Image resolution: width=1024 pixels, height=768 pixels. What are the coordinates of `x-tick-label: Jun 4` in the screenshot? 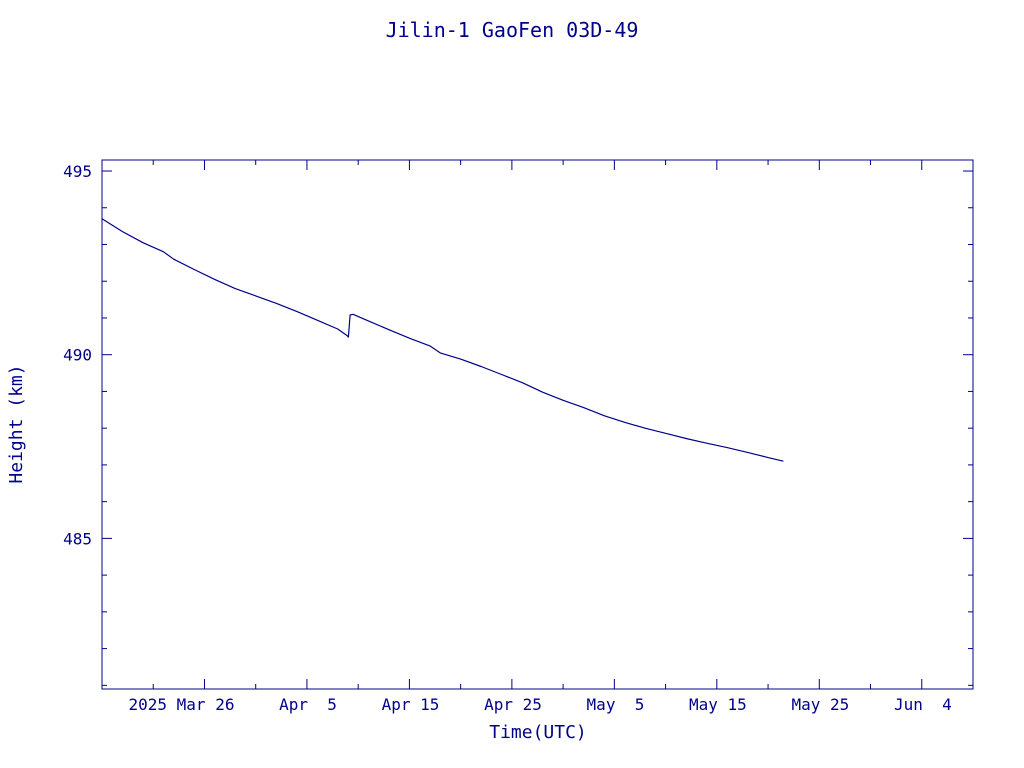 It's located at (923, 704).